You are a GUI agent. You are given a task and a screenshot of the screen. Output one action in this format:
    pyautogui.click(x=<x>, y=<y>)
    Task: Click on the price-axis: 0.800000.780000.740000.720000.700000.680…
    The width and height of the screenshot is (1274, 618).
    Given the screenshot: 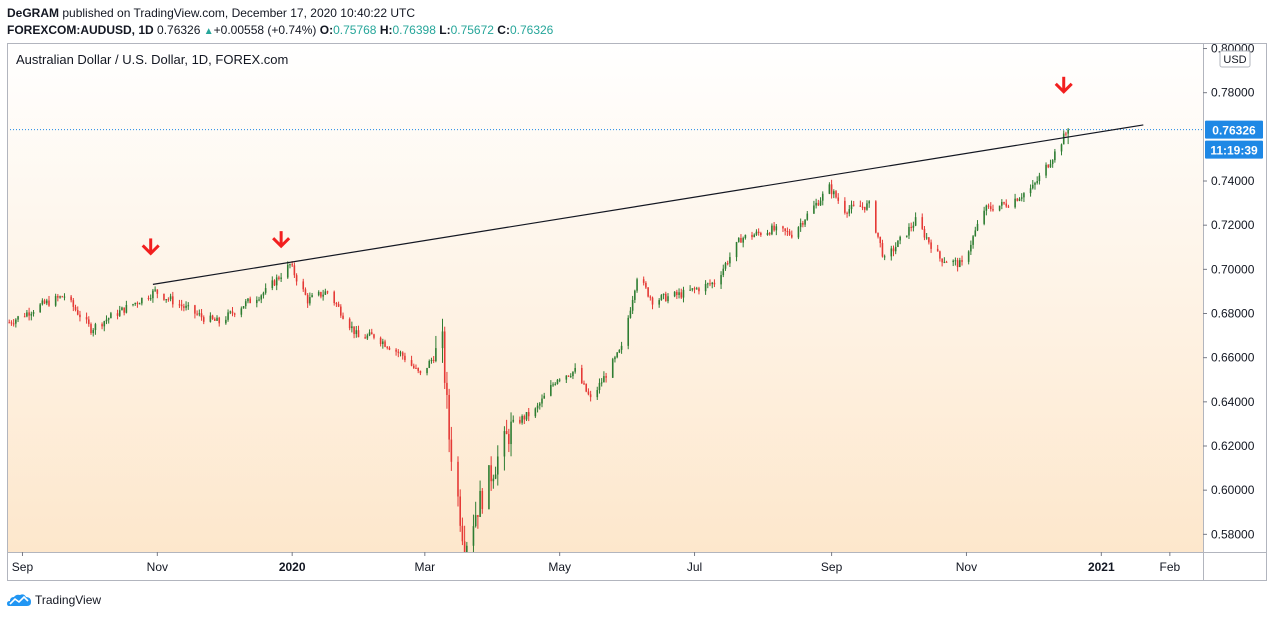 What is the action you would take?
    pyautogui.click(x=1229, y=292)
    